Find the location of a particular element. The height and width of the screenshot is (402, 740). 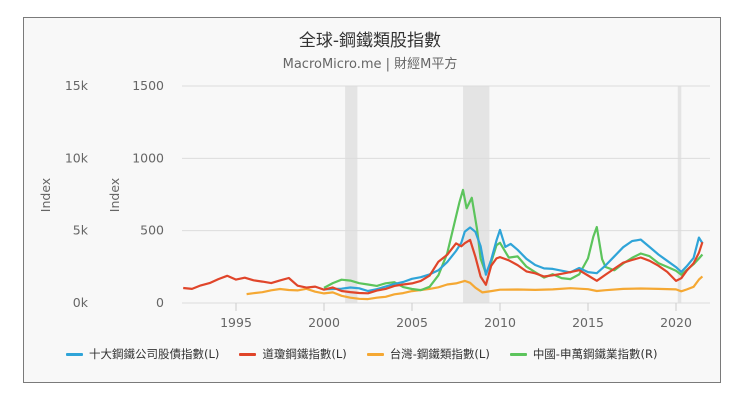

legend-label: 台灣-鋼鐵類指數(L) is located at coordinates (439, 354).